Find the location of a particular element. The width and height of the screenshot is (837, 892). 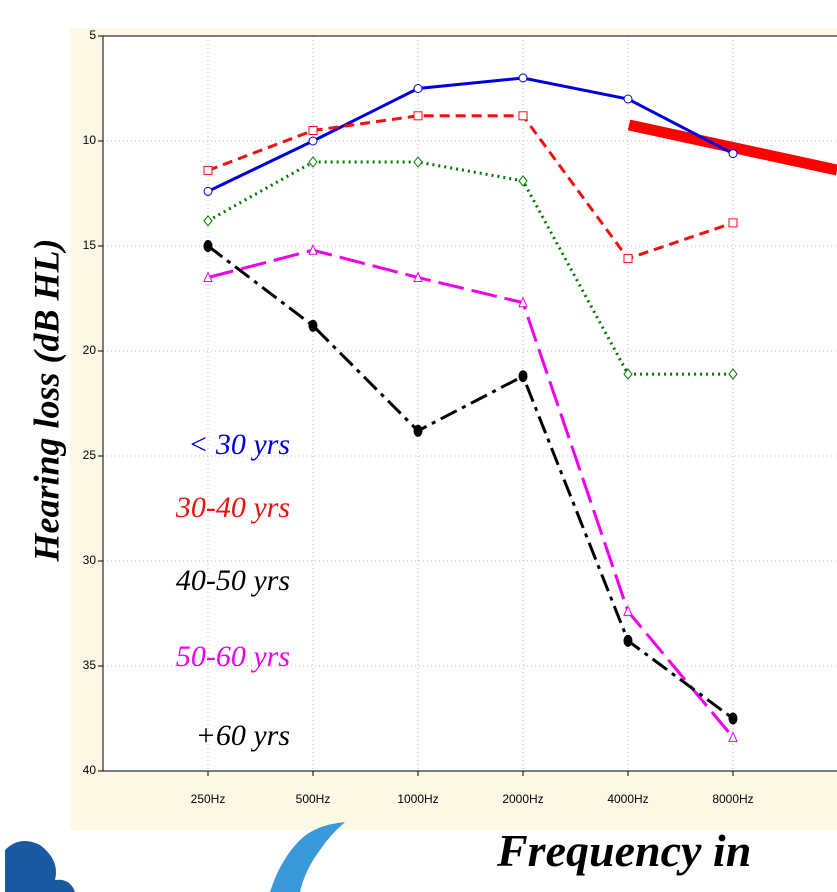

x-tick-label: 500Hz is located at coordinates (313, 799).